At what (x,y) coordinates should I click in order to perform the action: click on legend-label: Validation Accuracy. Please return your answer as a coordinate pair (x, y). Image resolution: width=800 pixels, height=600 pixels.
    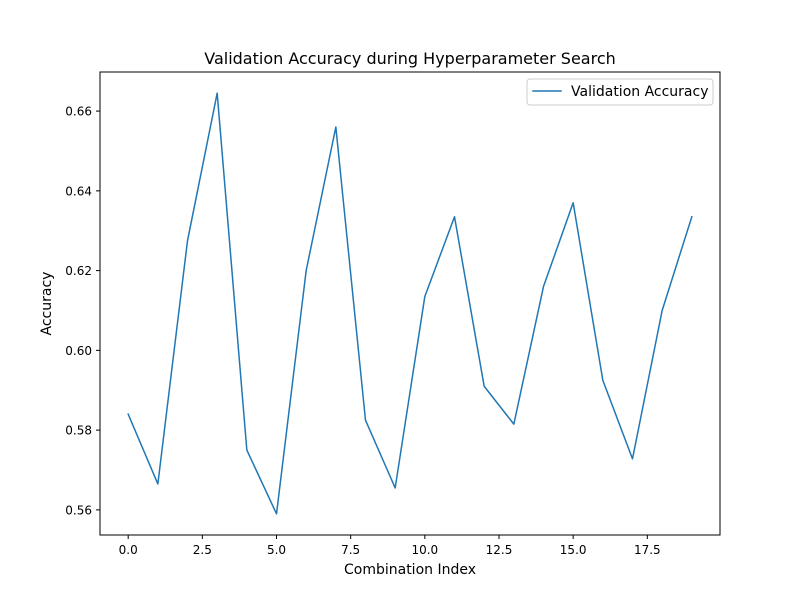
    Looking at the image, I should click on (640, 92).